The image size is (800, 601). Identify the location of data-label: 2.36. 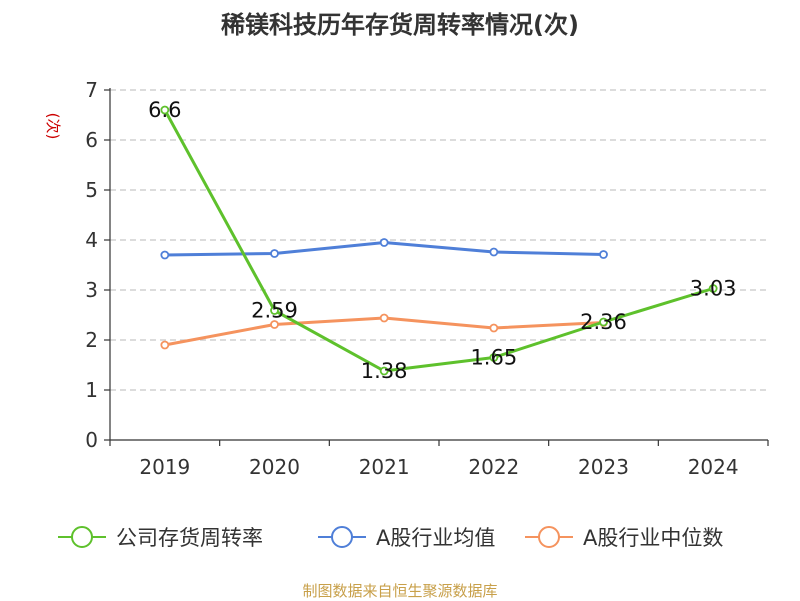
(603, 322).